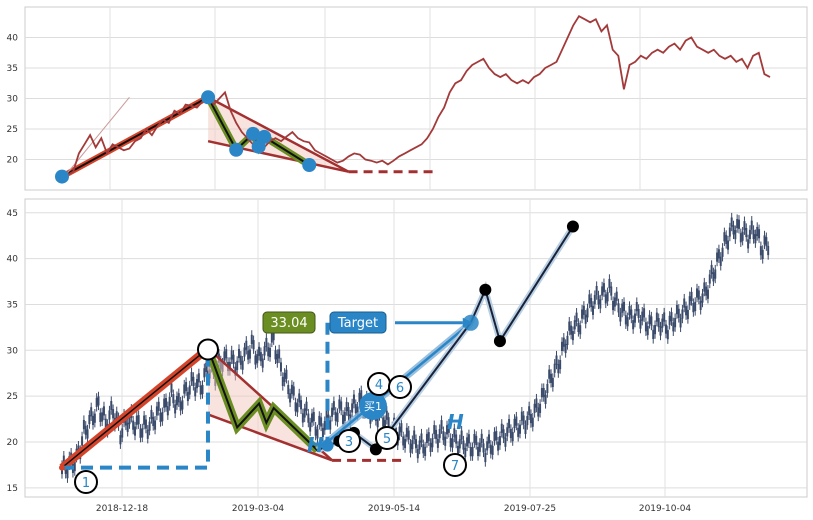 The height and width of the screenshot is (520, 813). What do you see at coordinates (13, 100) in the screenshot?
I see `top-y-tick-label: 30` at bounding box center [13, 100].